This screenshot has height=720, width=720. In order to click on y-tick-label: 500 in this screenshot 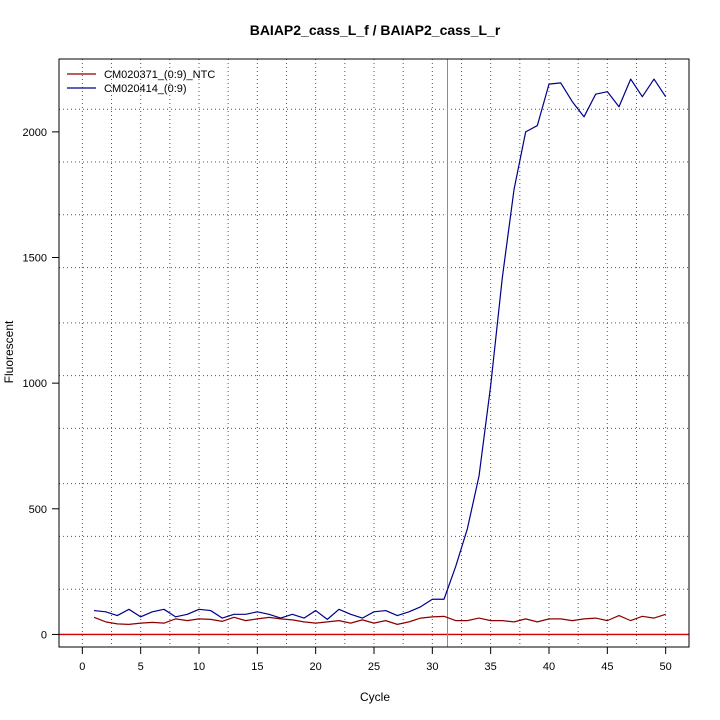, I will do `click(38, 510)`.